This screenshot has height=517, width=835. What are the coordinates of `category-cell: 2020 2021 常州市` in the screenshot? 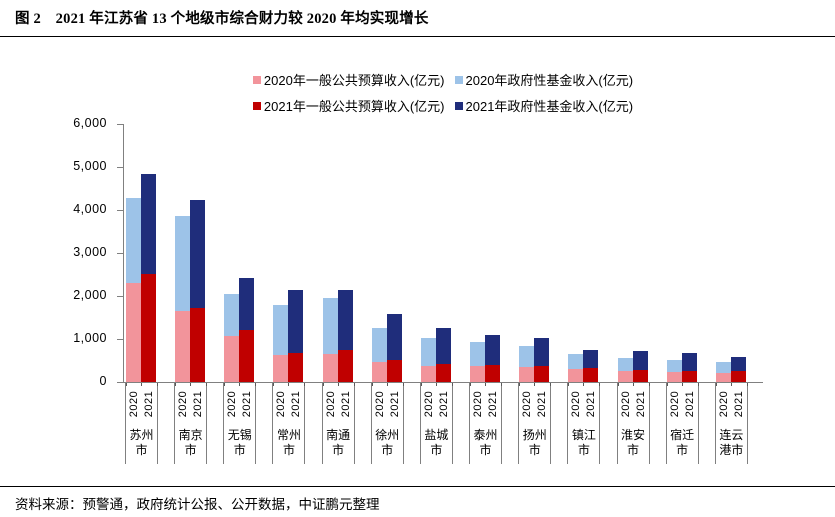 It's located at (289, 423).